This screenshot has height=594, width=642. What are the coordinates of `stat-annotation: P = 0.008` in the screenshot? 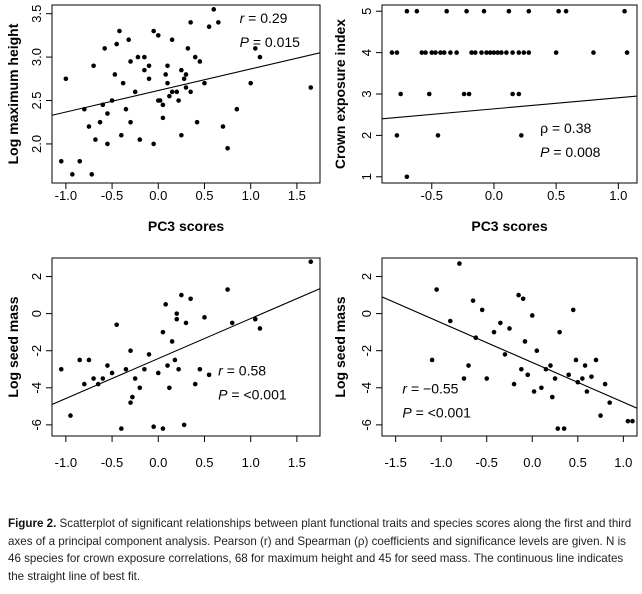 It's located at (570, 152).